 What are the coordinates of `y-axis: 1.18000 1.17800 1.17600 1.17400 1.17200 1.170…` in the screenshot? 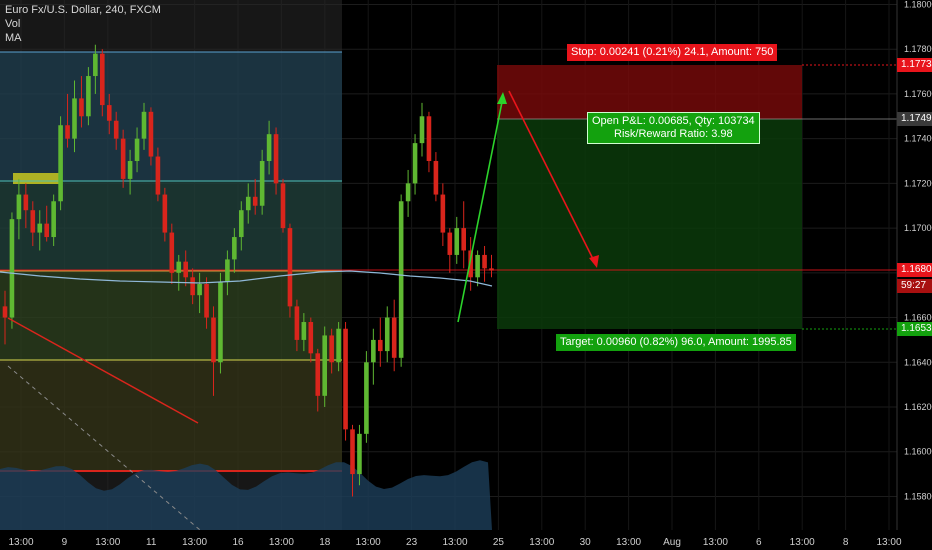 It's located at (918, 250).